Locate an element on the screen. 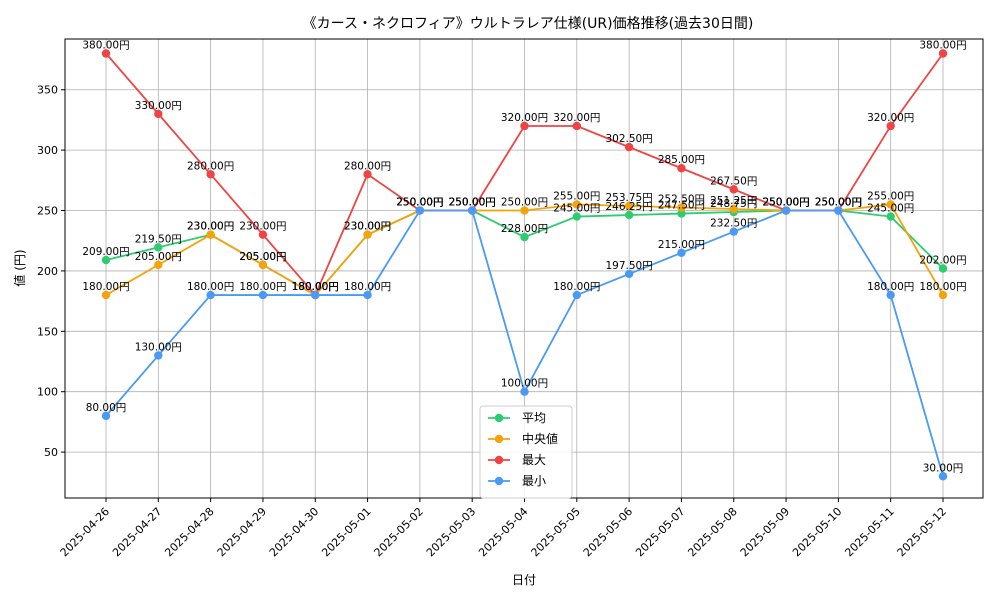 This screenshot has width=1000, height=600. data-label: 252.50円 is located at coordinates (681, 200).